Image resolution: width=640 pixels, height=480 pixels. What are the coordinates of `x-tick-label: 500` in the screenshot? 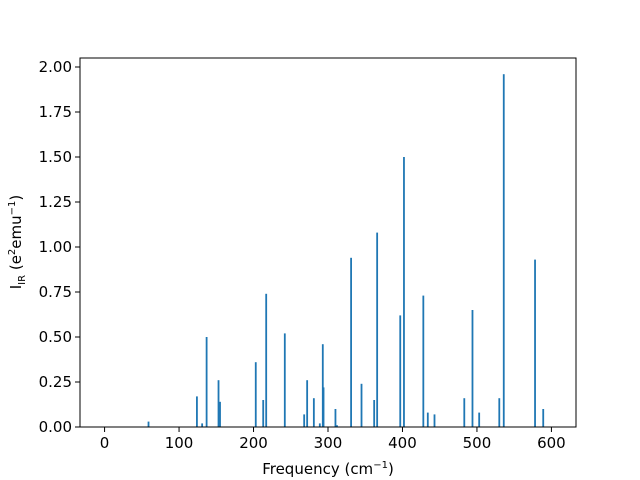 It's located at (477, 443).